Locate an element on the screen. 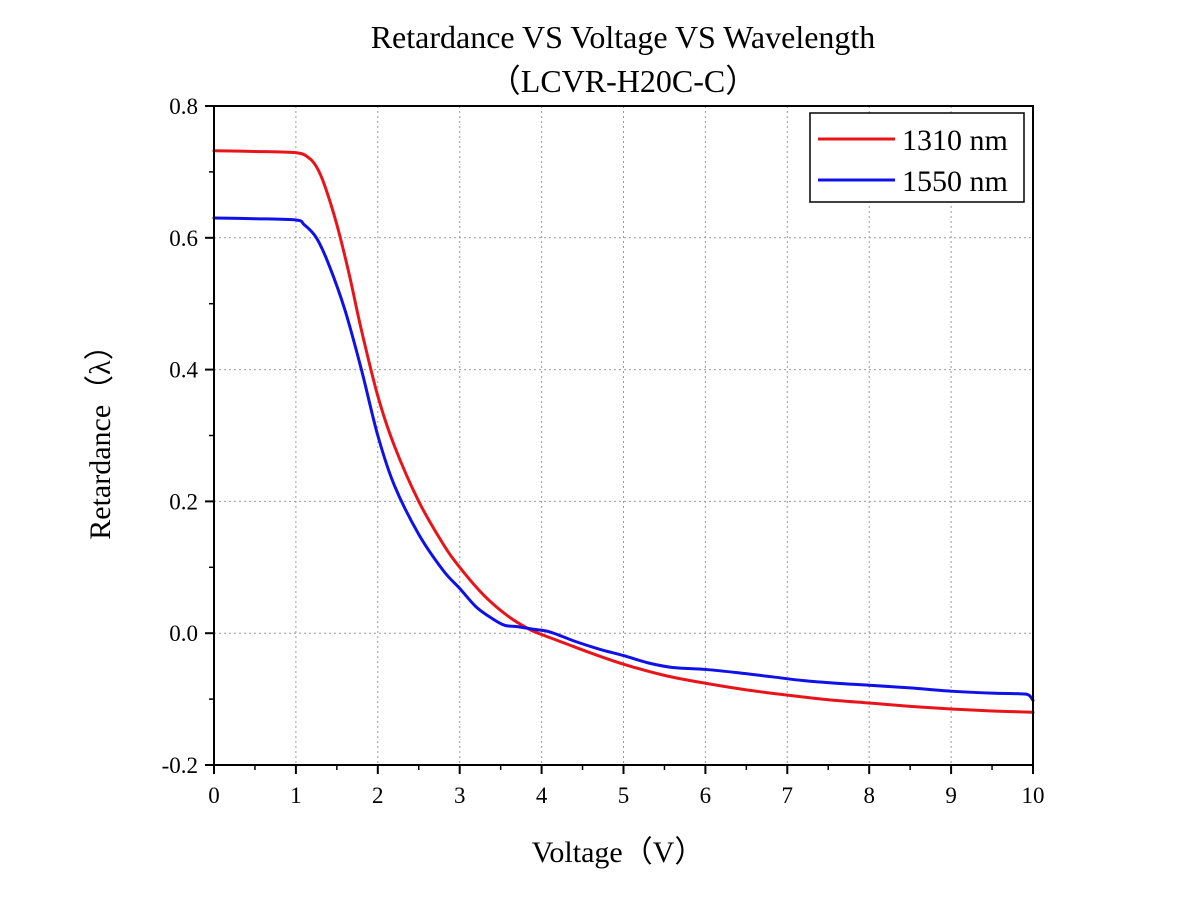 The width and height of the screenshot is (1200, 918). legend-label-1310nm: 1310 nm is located at coordinates (955, 140).